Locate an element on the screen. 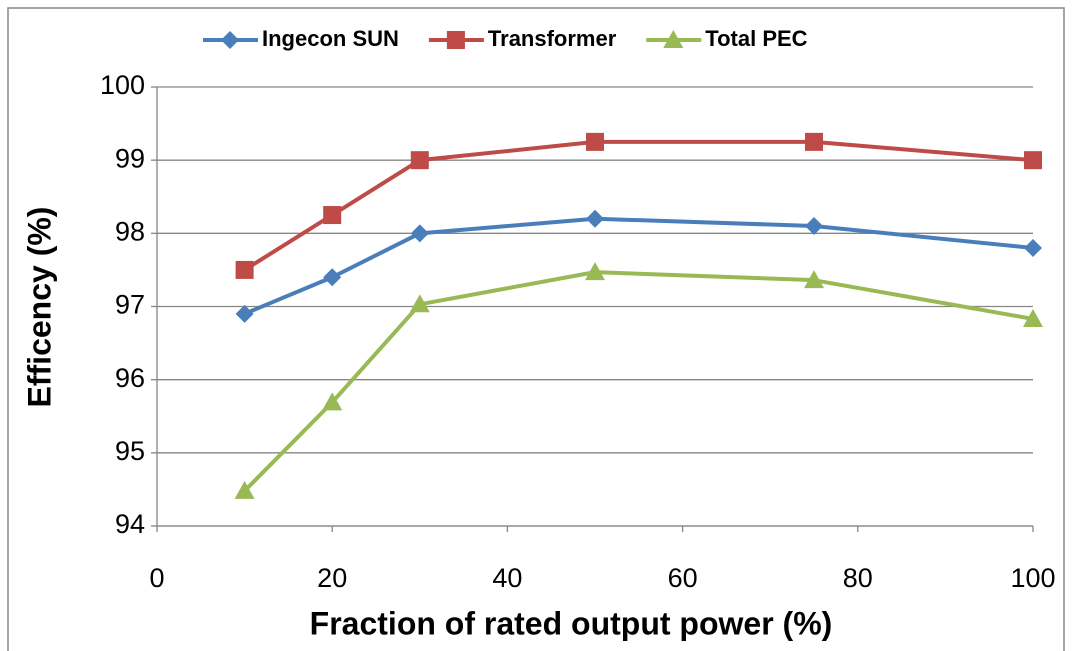  legend-label: Transformer is located at coordinates (552, 38).